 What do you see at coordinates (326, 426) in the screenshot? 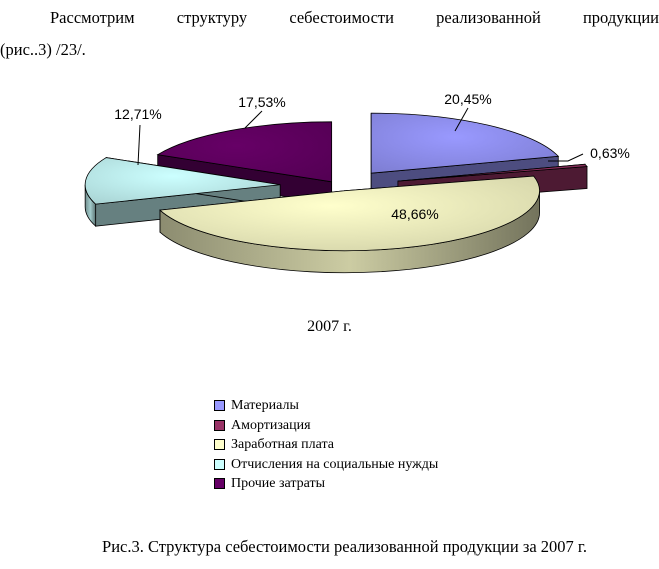
I see `legend-item-depreciation: Амортизация` at bounding box center [326, 426].